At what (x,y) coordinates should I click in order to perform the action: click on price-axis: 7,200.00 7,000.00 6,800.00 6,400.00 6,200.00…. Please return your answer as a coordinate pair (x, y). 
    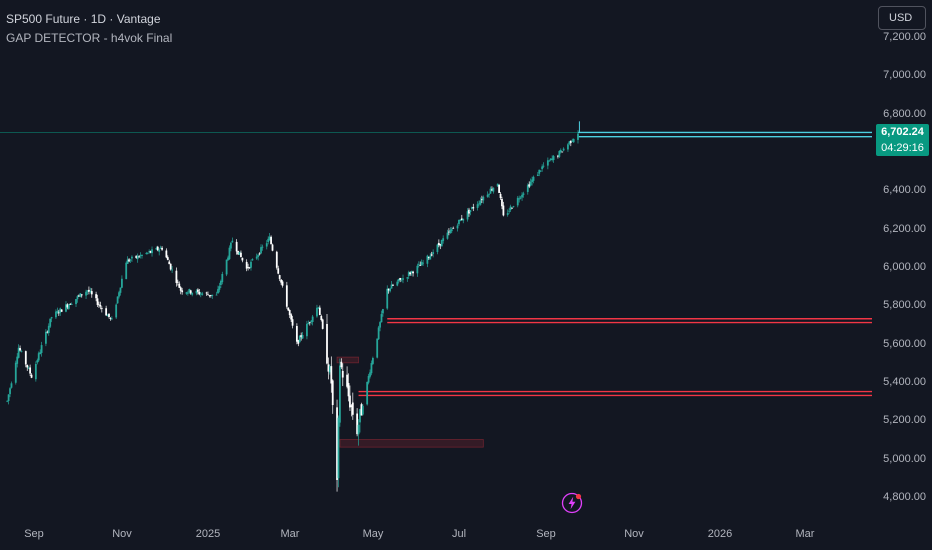
    Looking at the image, I should click on (902, 275).